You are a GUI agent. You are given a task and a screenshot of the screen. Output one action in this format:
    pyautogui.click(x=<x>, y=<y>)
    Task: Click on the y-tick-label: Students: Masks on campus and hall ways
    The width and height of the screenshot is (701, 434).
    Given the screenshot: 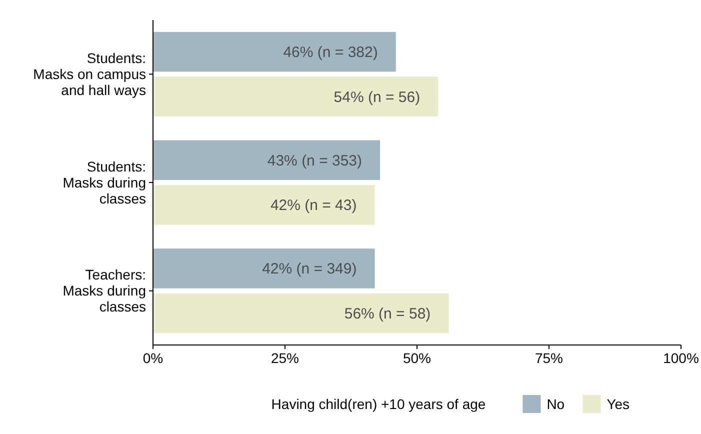 What is the action you would take?
    pyautogui.click(x=89, y=74)
    